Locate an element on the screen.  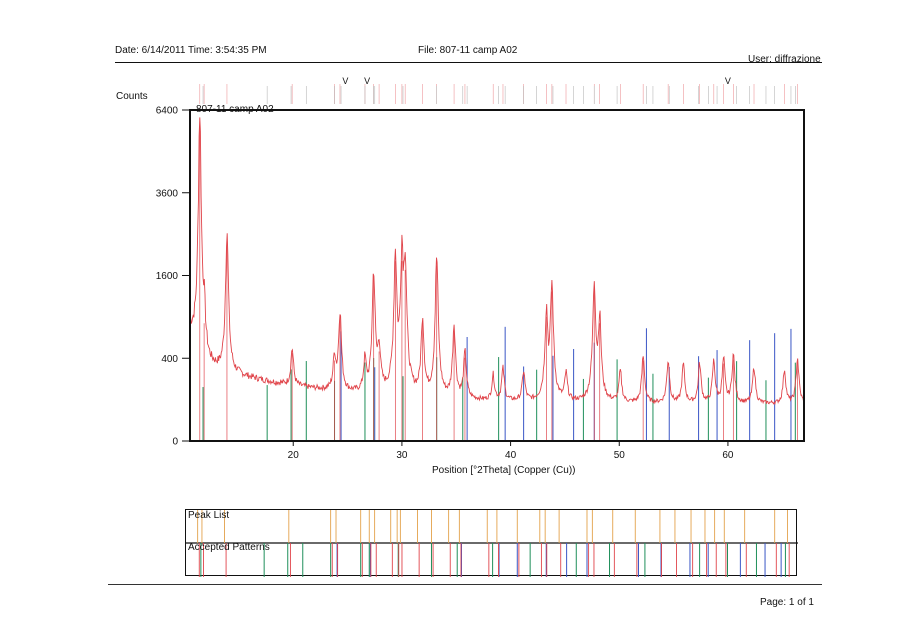
report-file: File: 807-11 camp A02 is located at coordinates (468, 50).